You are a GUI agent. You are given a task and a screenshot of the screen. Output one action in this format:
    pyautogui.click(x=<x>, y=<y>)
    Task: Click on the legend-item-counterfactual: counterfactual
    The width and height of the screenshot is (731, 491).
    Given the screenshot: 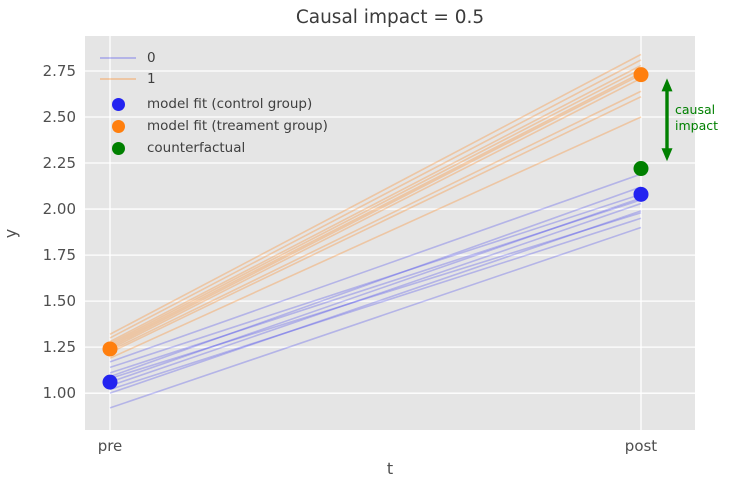 What is the action you would take?
    pyautogui.click(x=212, y=148)
    